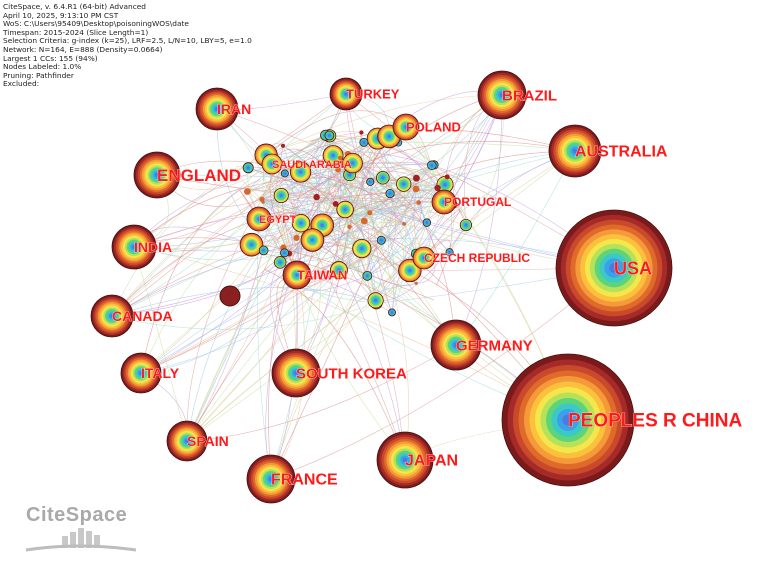 This screenshot has width=761, height=563. I want to click on node-brazil, so click(502, 95).